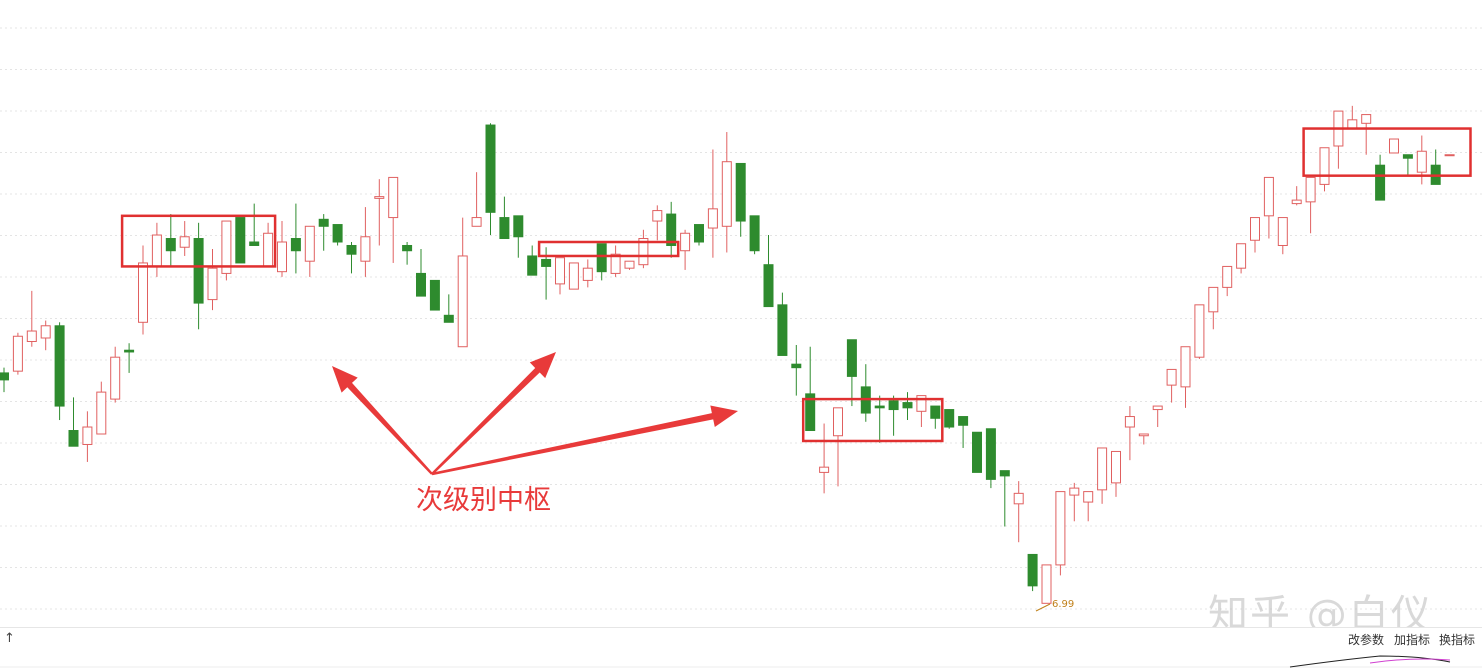 The height and width of the screenshot is (668, 1482). What do you see at coordinates (1063, 604) in the screenshot?
I see `low-price-label: 6.99` at bounding box center [1063, 604].